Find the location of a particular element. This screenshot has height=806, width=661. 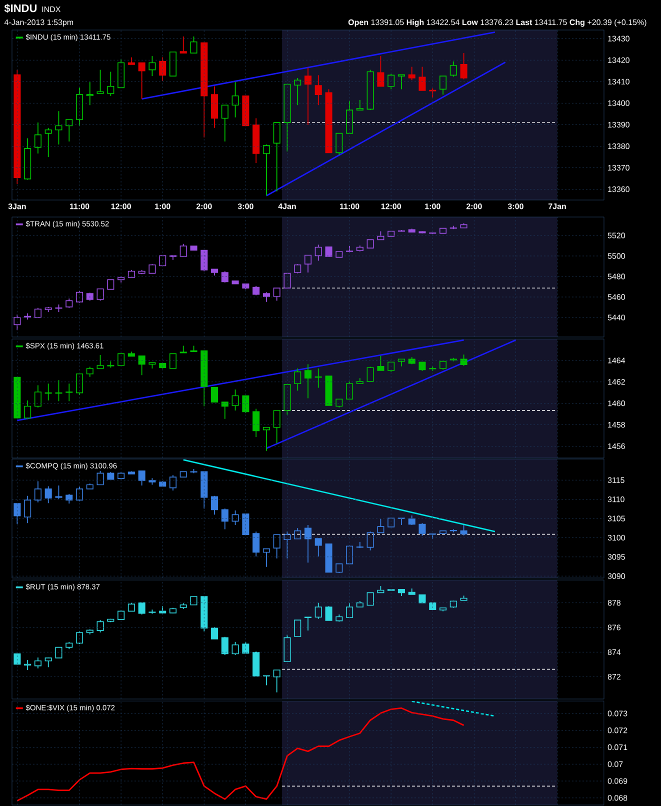

y-tick-label: 13380 is located at coordinates (619, 146).